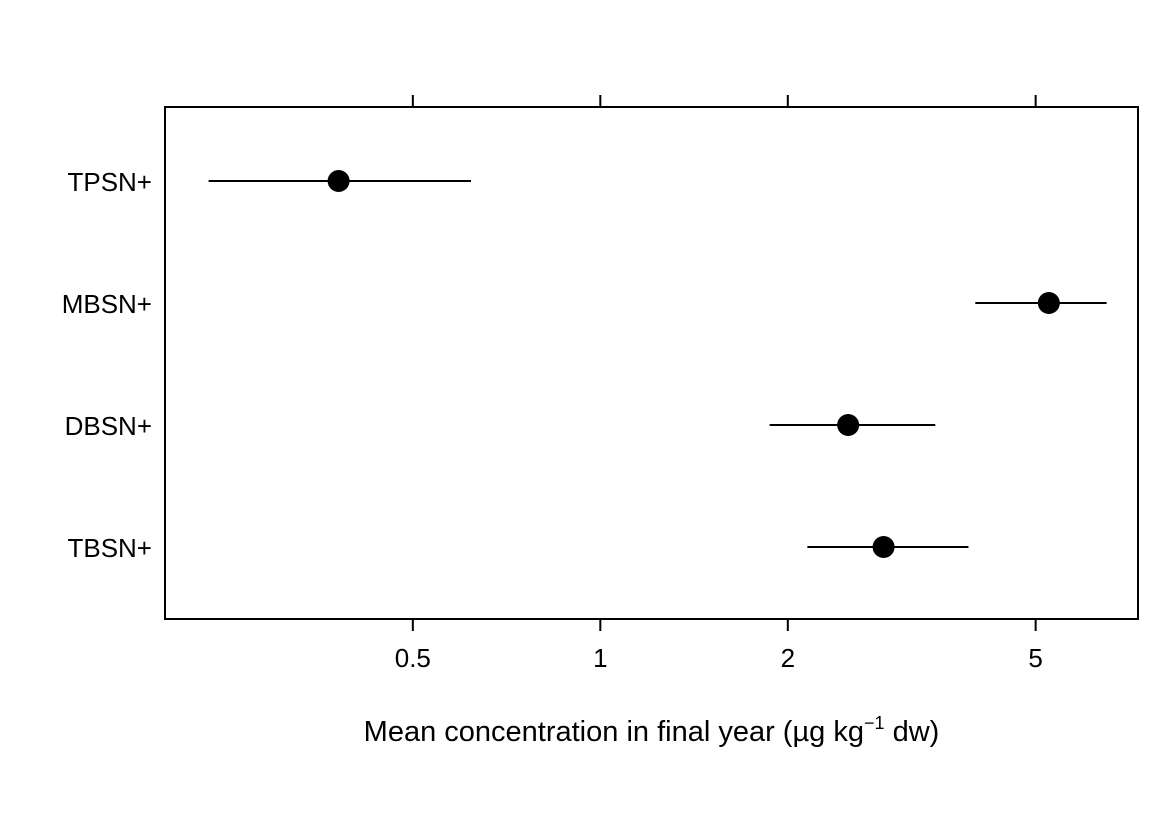  What do you see at coordinates (109, 182) in the screenshot?
I see `y-category-label: TPSN+` at bounding box center [109, 182].